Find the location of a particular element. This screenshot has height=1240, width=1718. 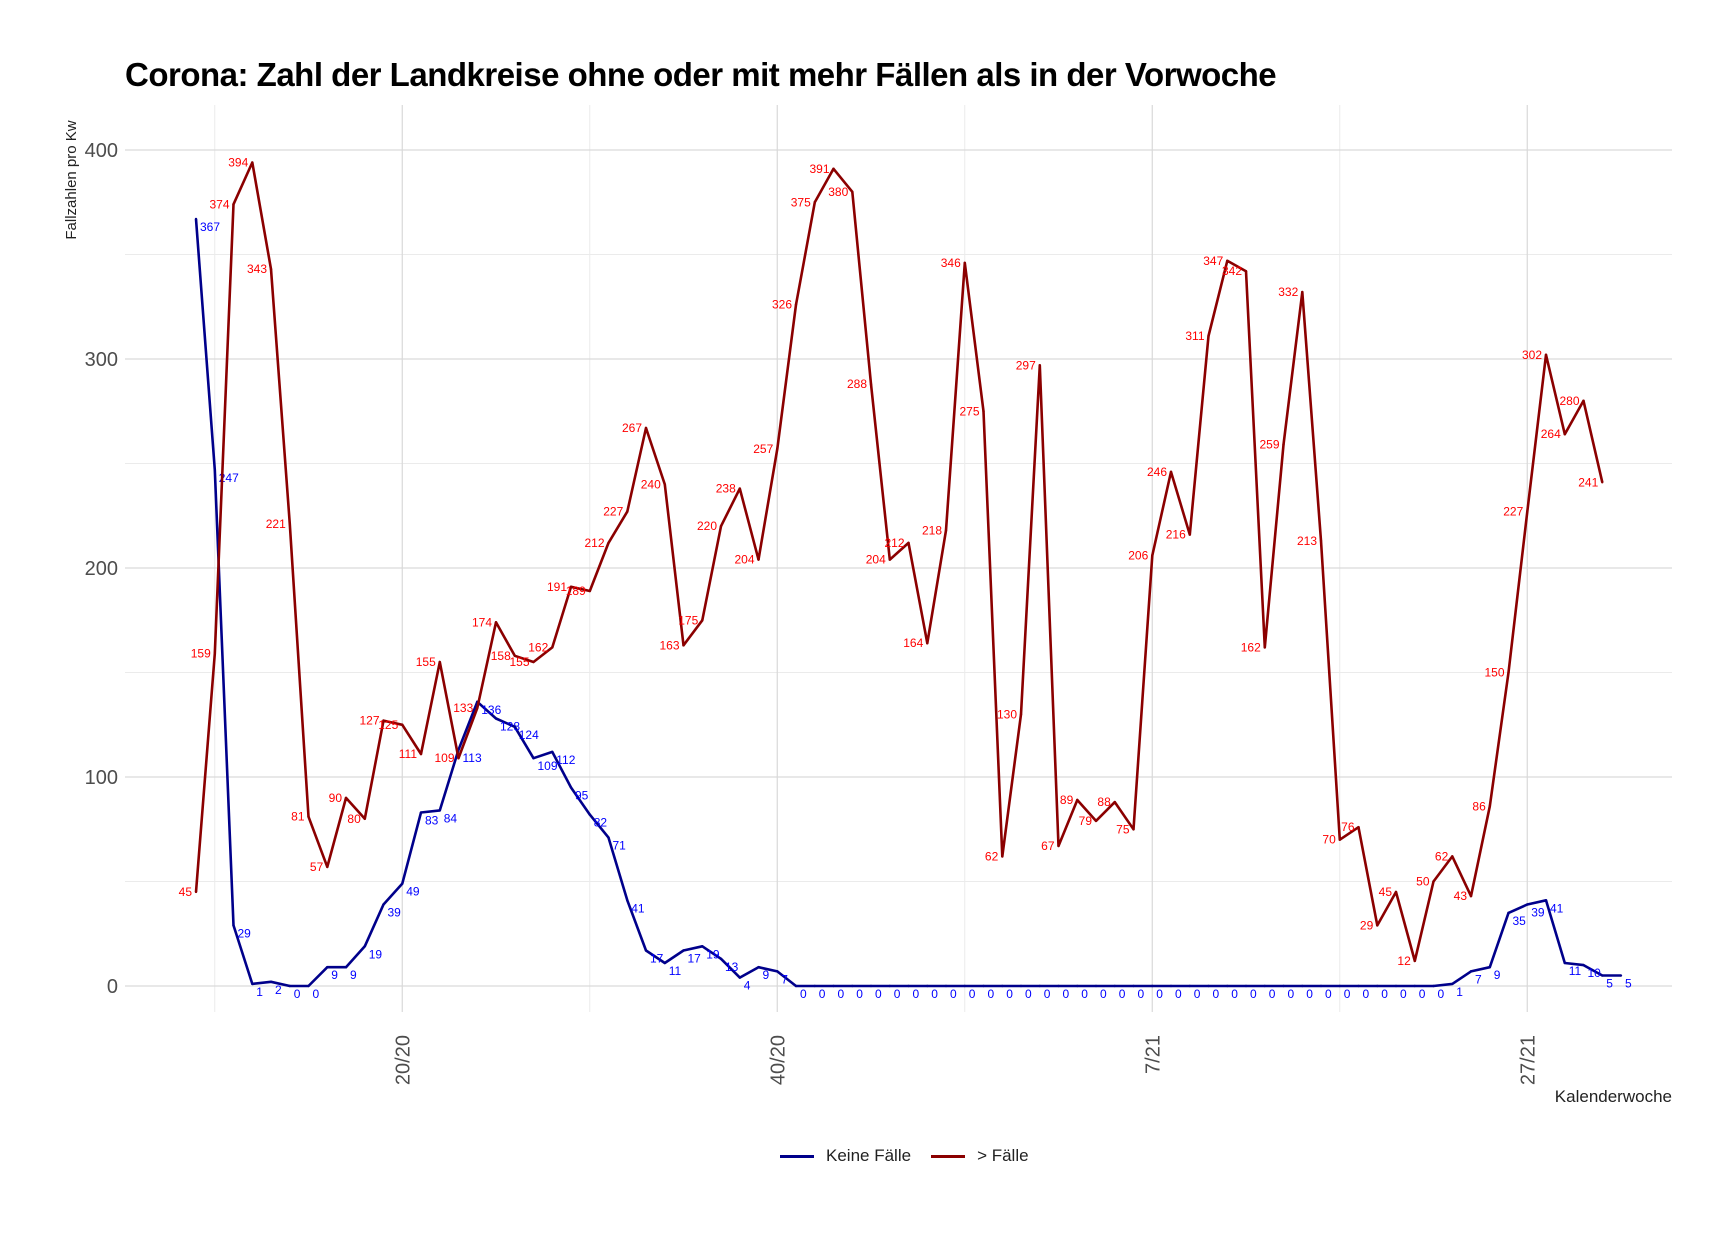

data-label: 50 is located at coordinates (1423, 882).